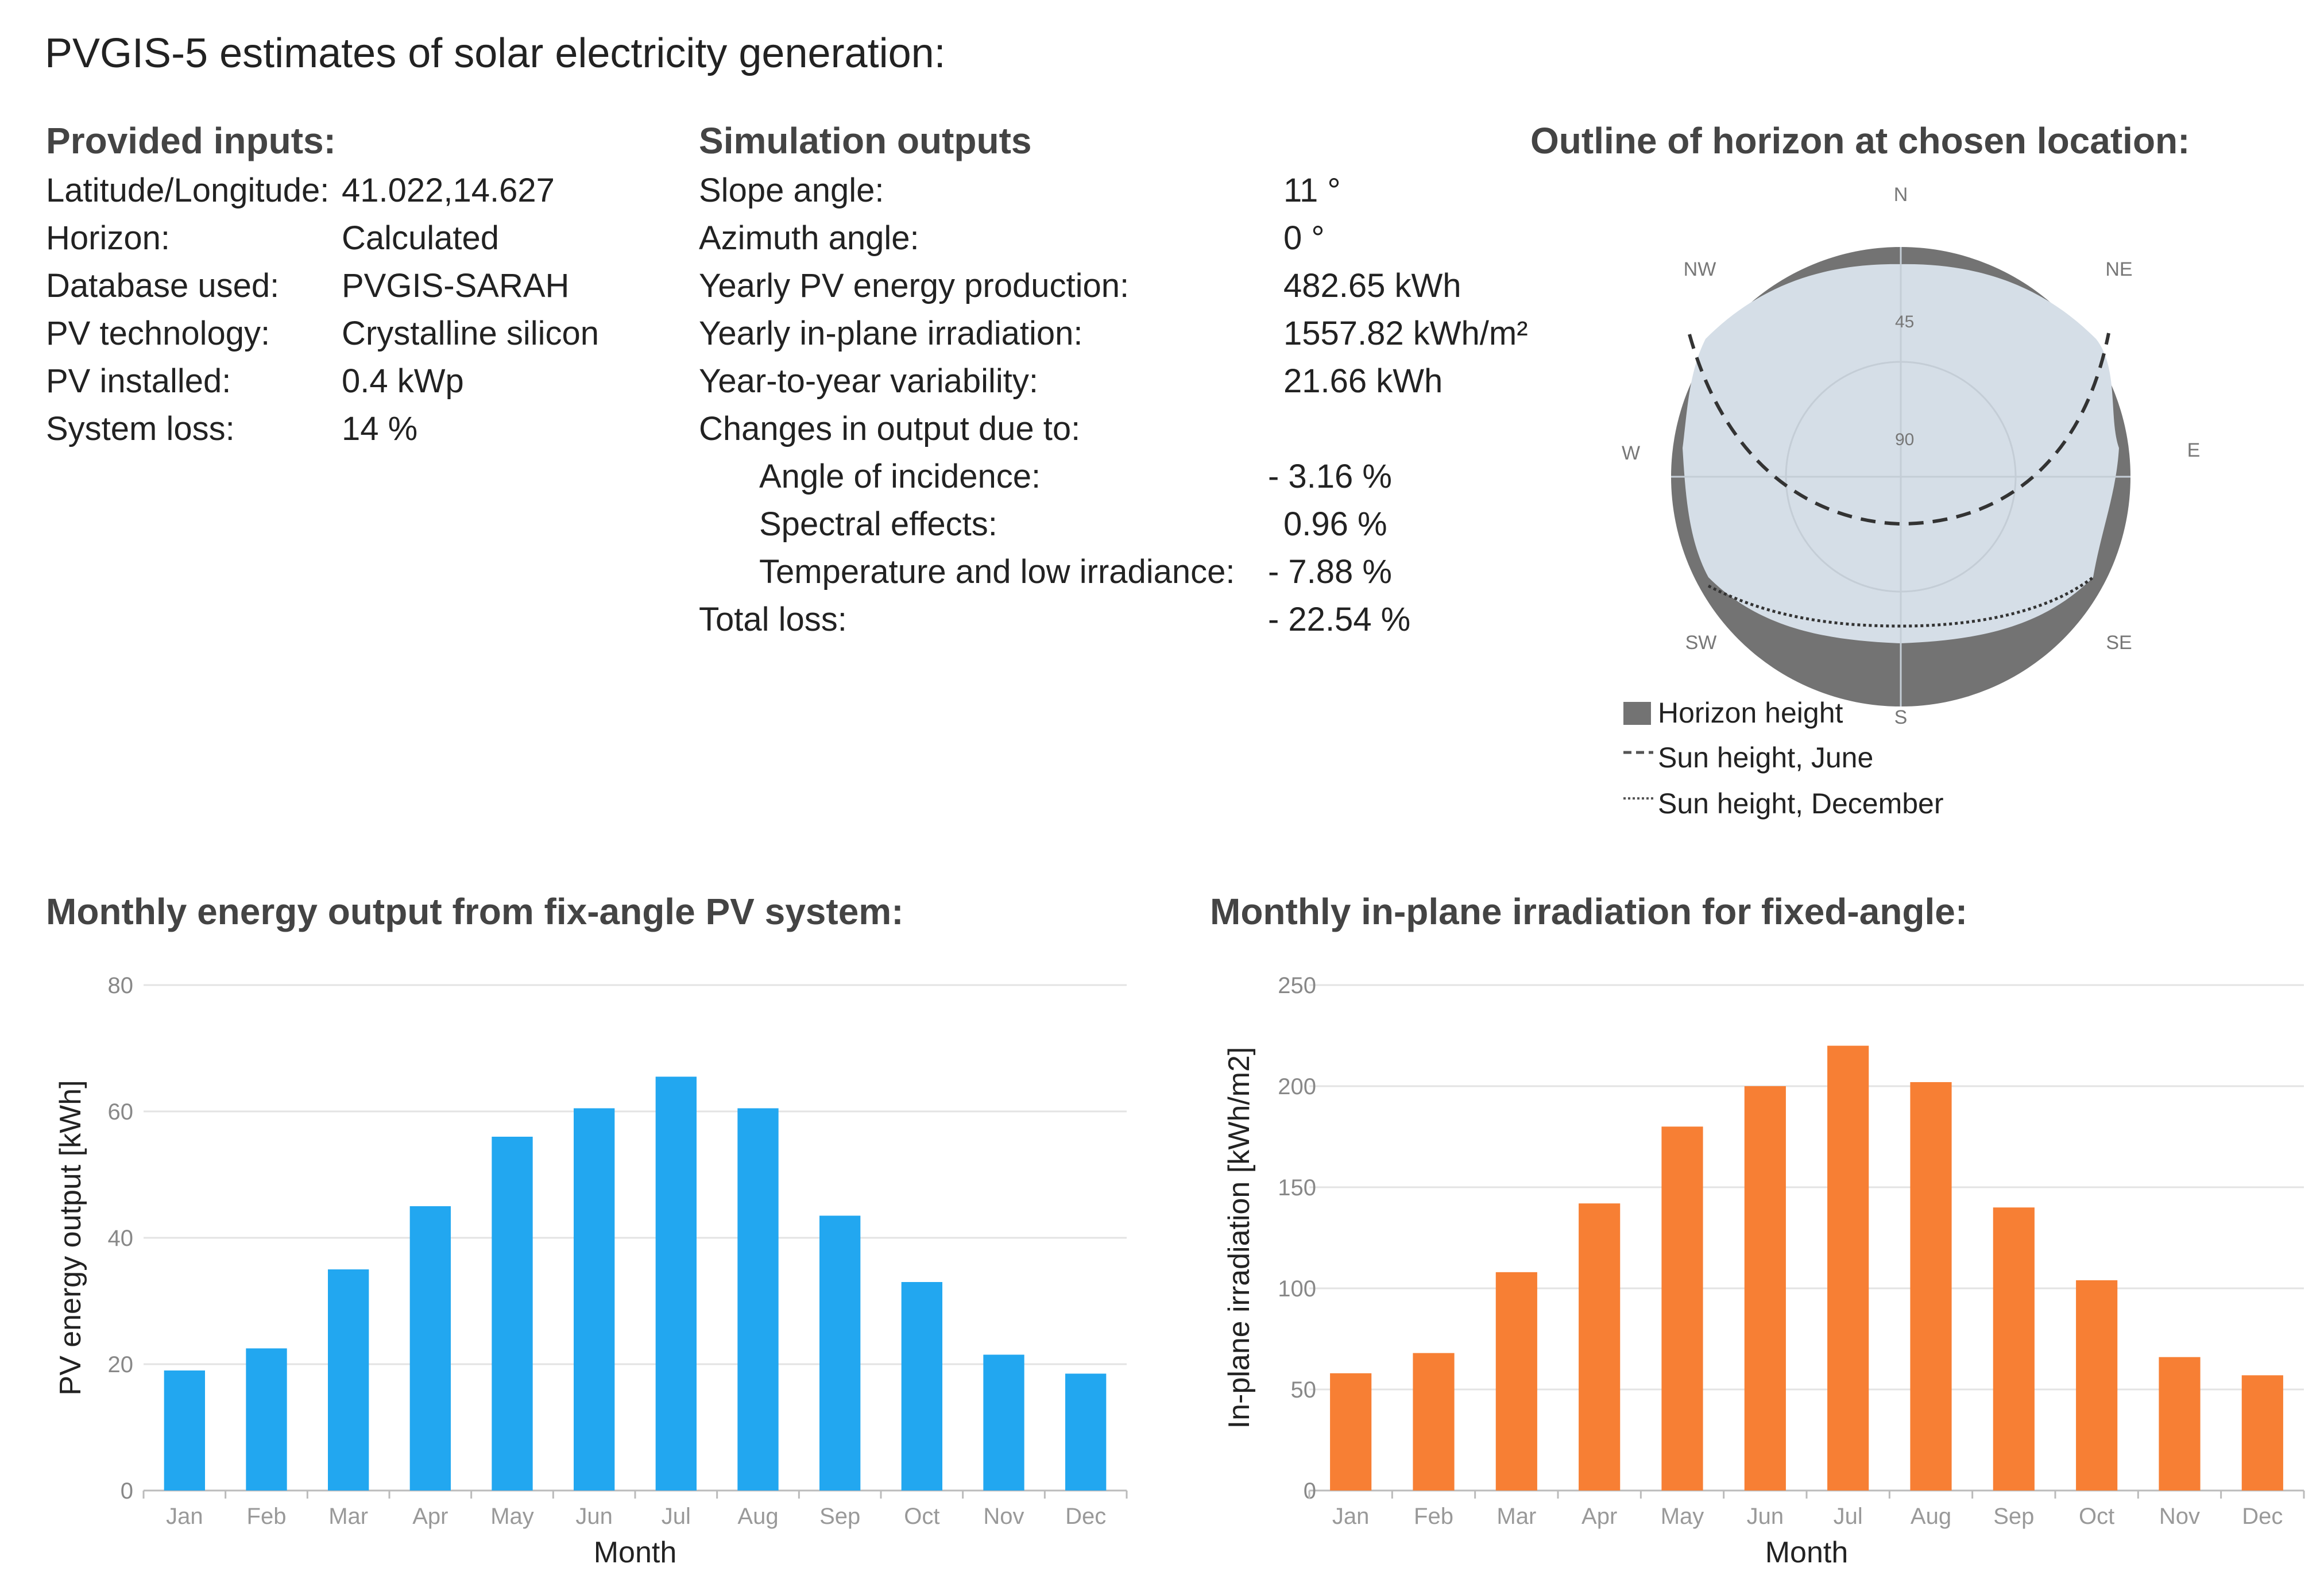 The height and width of the screenshot is (1583, 2324). Describe the element at coordinates (1801, 803) in the screenshot. I see `legend-label-december: Sun height, December` at that location.